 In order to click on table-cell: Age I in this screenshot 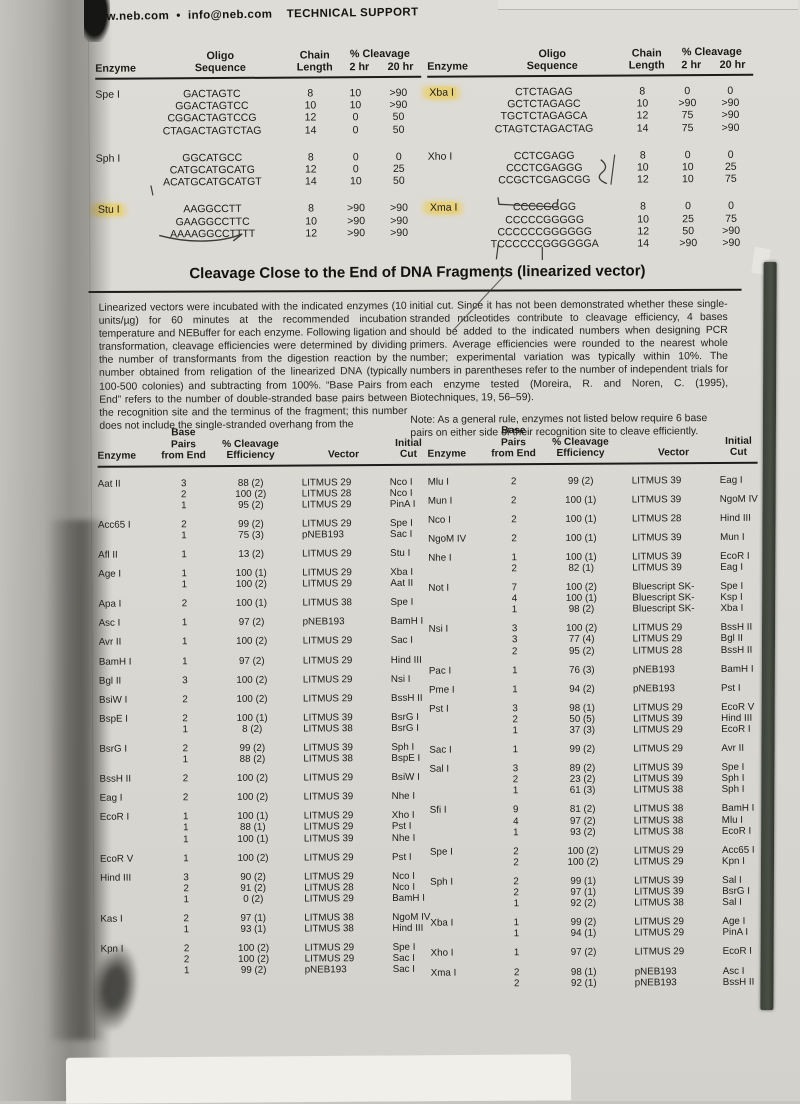, I will do `click(734, 922)`.